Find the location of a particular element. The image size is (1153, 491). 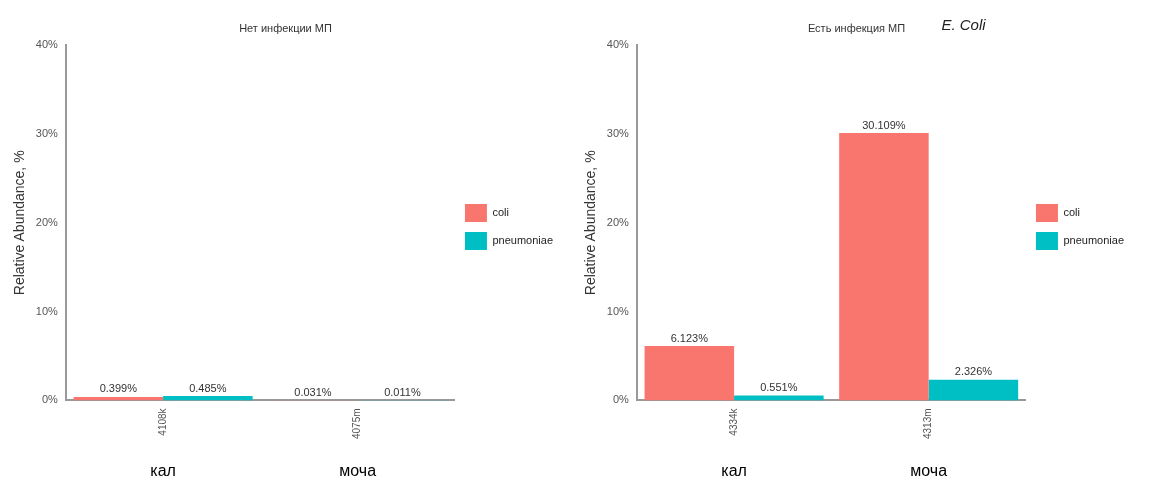

x-tick-label: 4075m is located at coordinates (357, 423).